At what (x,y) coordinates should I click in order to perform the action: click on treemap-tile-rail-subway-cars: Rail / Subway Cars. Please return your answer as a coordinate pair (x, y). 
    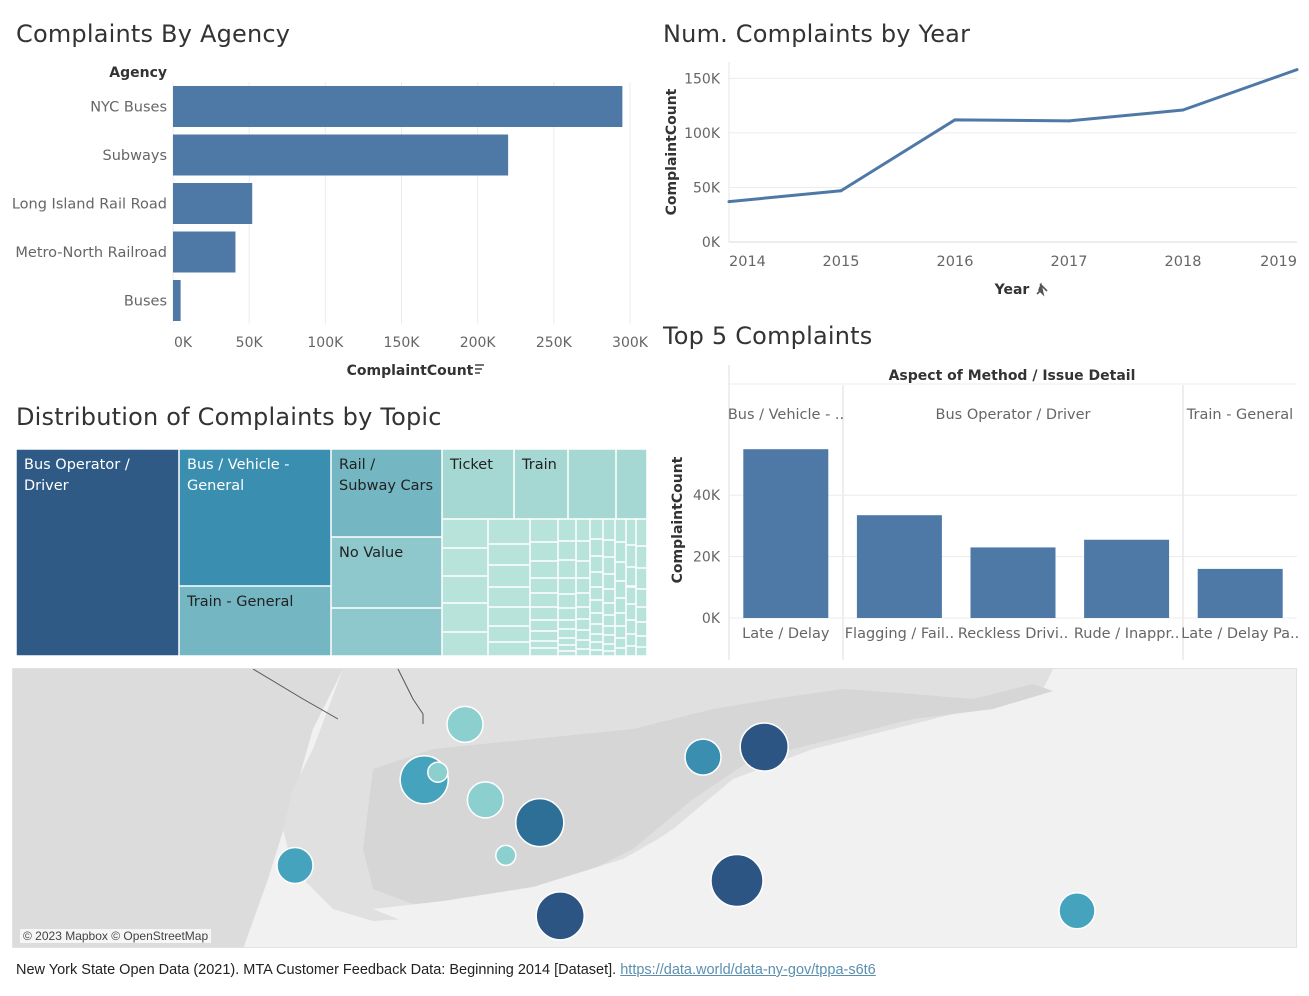
    Looking at the image, I should click on (386, 493).